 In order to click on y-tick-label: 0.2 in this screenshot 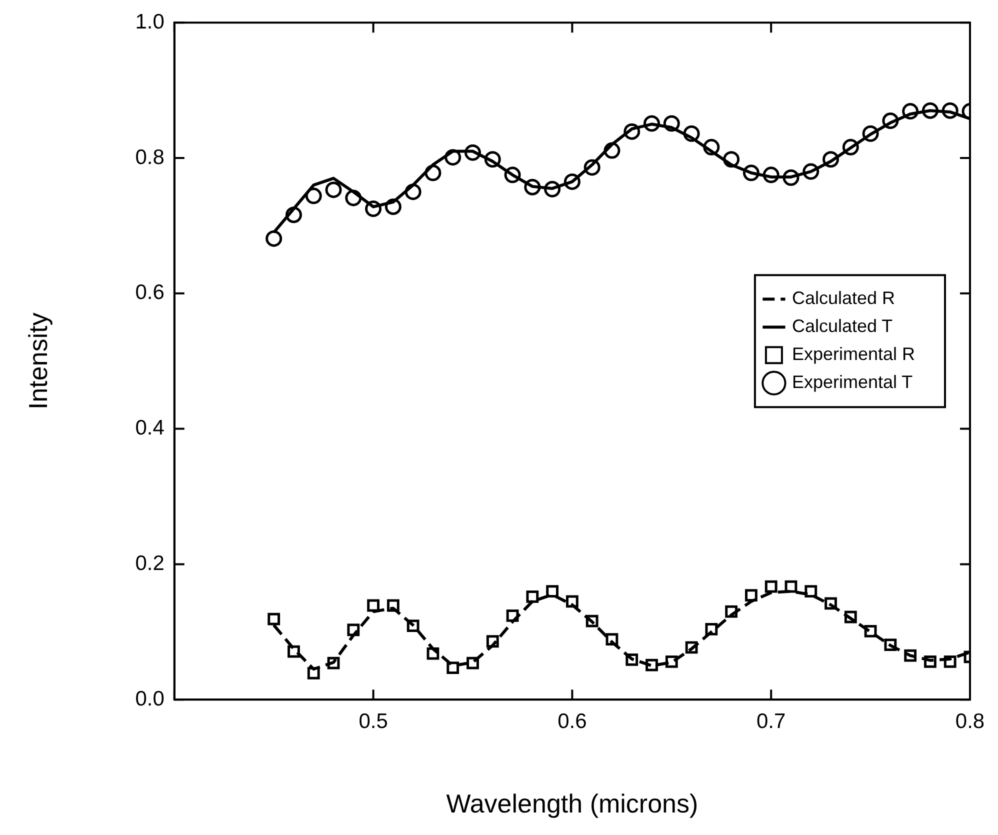, I will do `click(149, 563)`.